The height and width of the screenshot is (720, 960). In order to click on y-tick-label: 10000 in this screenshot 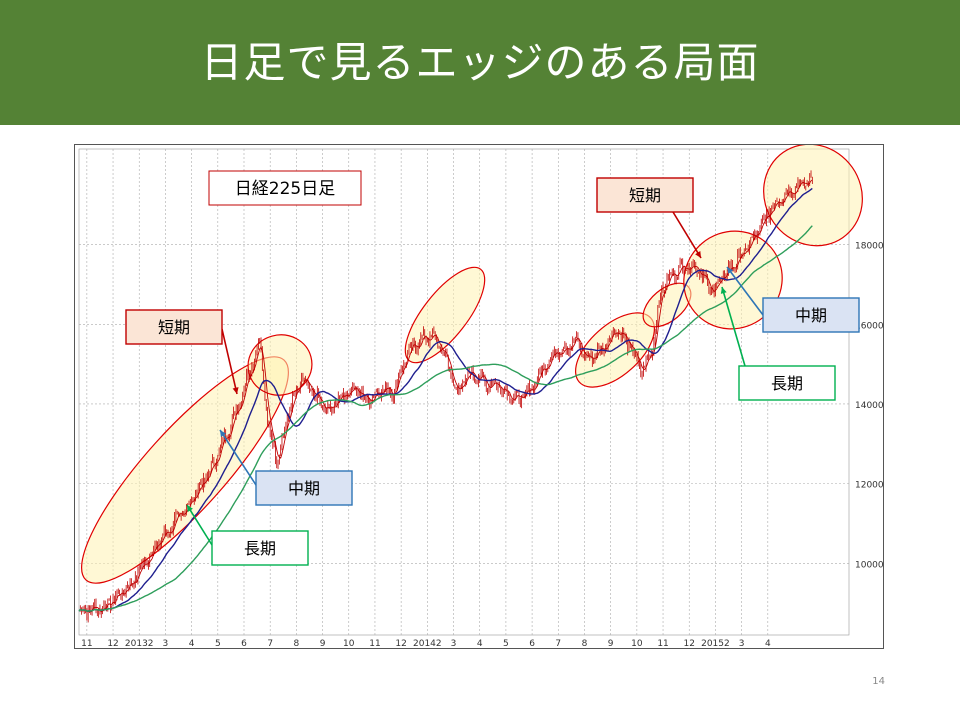, I will do `click(869, 565)`.